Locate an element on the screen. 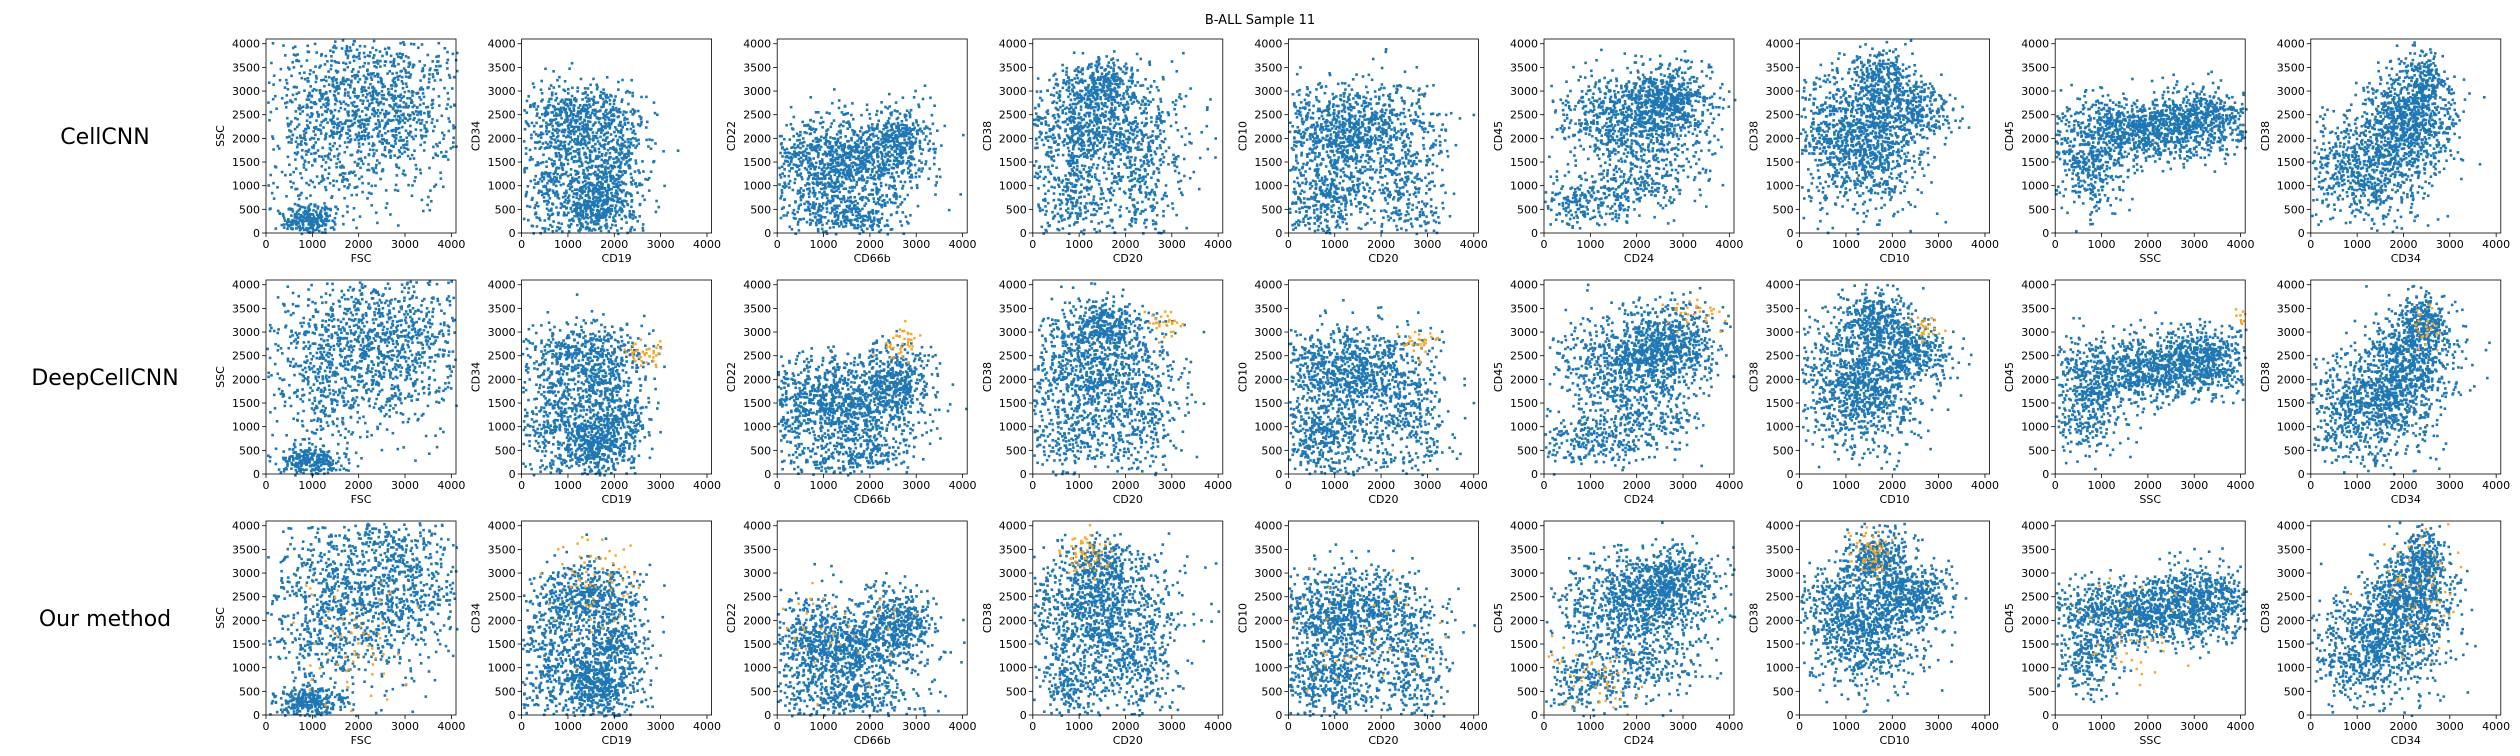 This screenshot has width=2520, height=756. y-tick-label: 1500 is located at coordinates (757, 162).